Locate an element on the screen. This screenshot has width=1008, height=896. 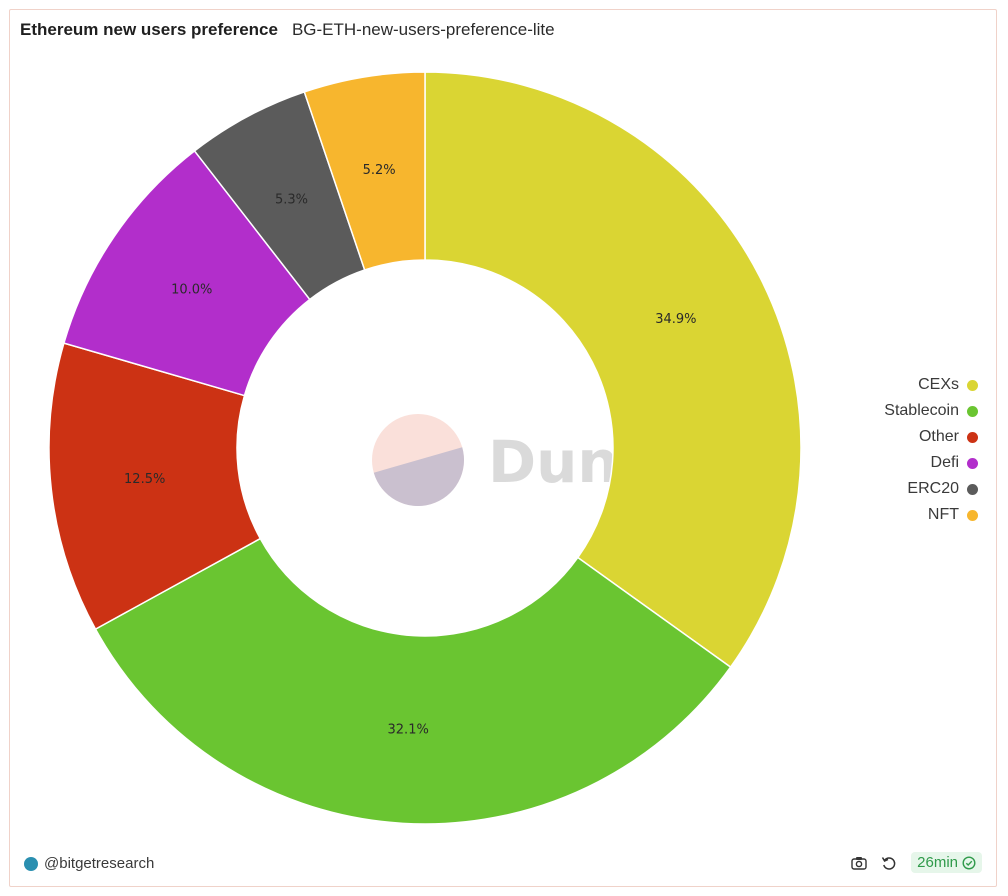
chart-title: Ethereum new users preference is located at coordinates (149, 29).